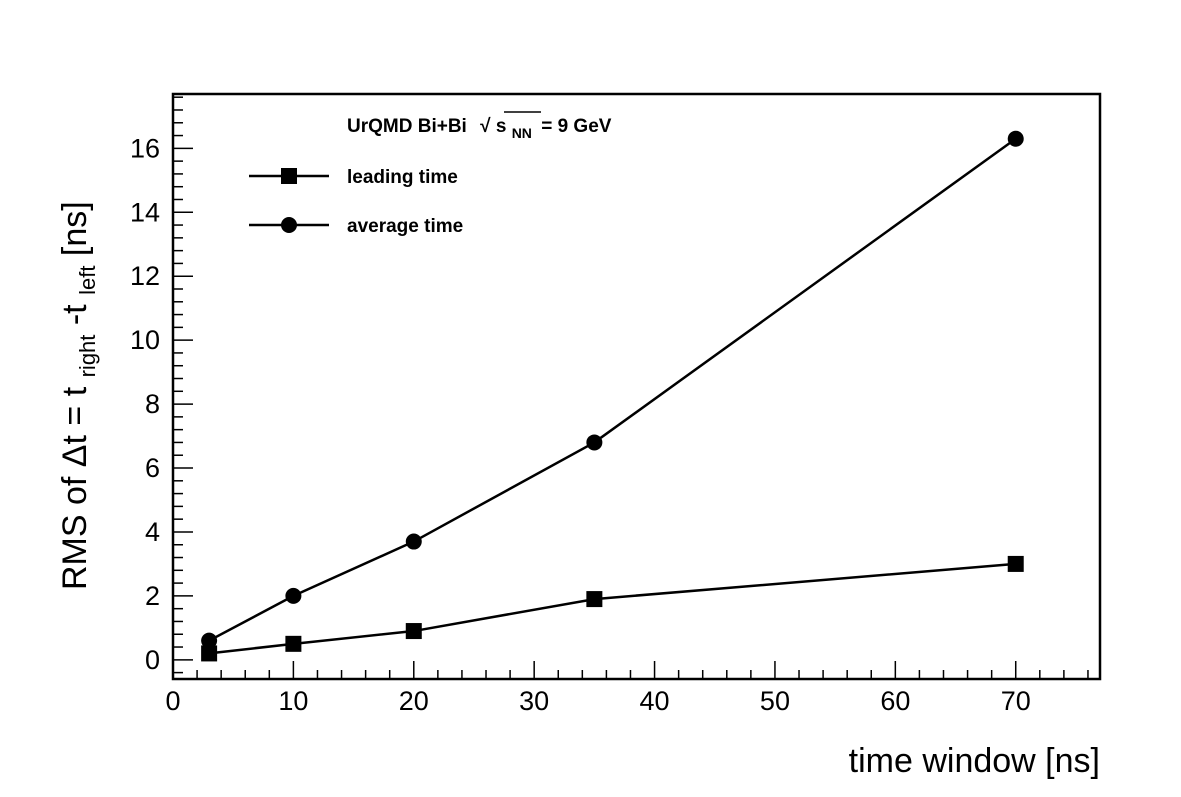 This screenshot has width=1181, height=797. Describe the element at coordinates (974, 761) in the screenshot. I see `x-axis-title: time window [ns]` at that location.